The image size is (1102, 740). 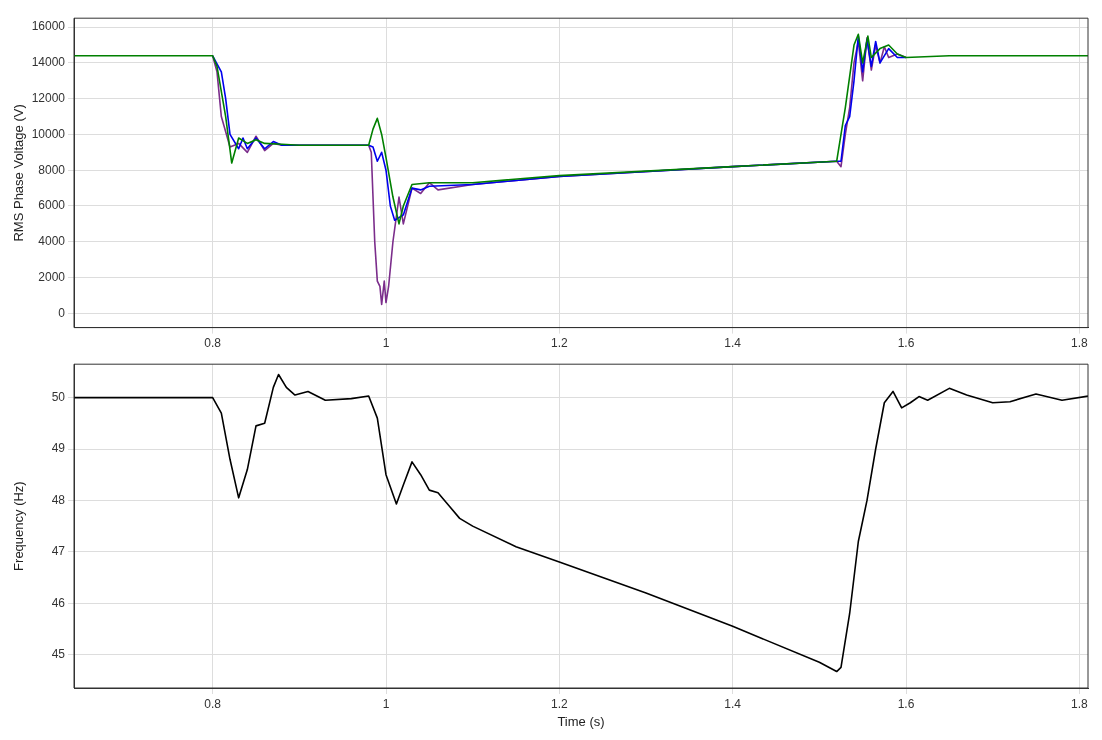 What do you see at coordinates (58, 653) in the screenshot?
I see `y-tick-label: 45` at bounding box center [58, 653].